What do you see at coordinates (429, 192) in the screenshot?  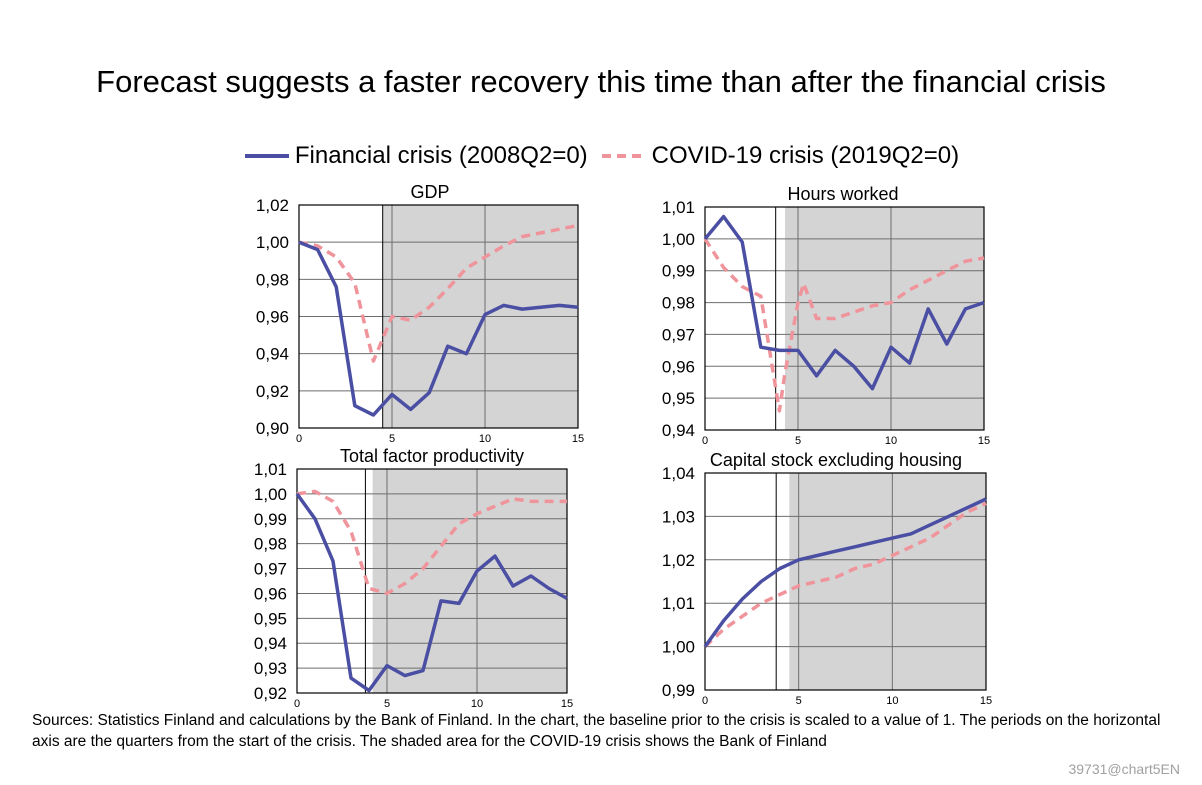 I see `panel-title: GDP` at bounding box center [429, 192].